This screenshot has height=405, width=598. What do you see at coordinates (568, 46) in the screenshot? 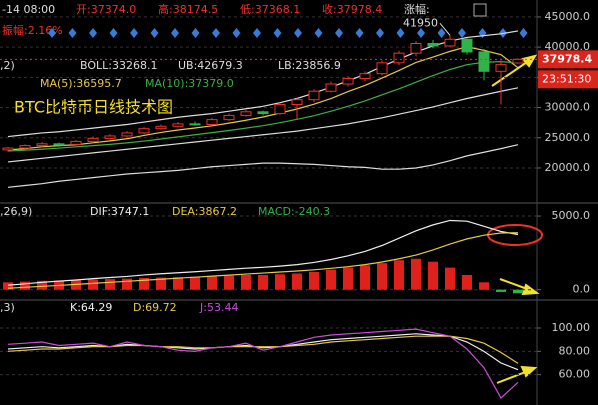
I see `y-tick-label: 40000.0` at bounding box center [568, 46].